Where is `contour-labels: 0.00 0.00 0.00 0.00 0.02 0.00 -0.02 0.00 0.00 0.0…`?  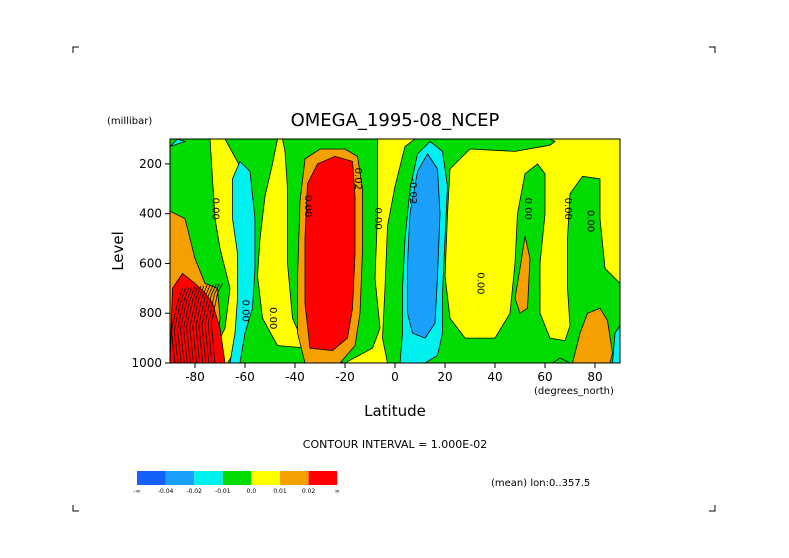
contour-labels: 0.00 0.00 0.00 0.00 0.02 0.00 -0.02 0.00 0.00 0.0… is located at coordinates (403, 249).